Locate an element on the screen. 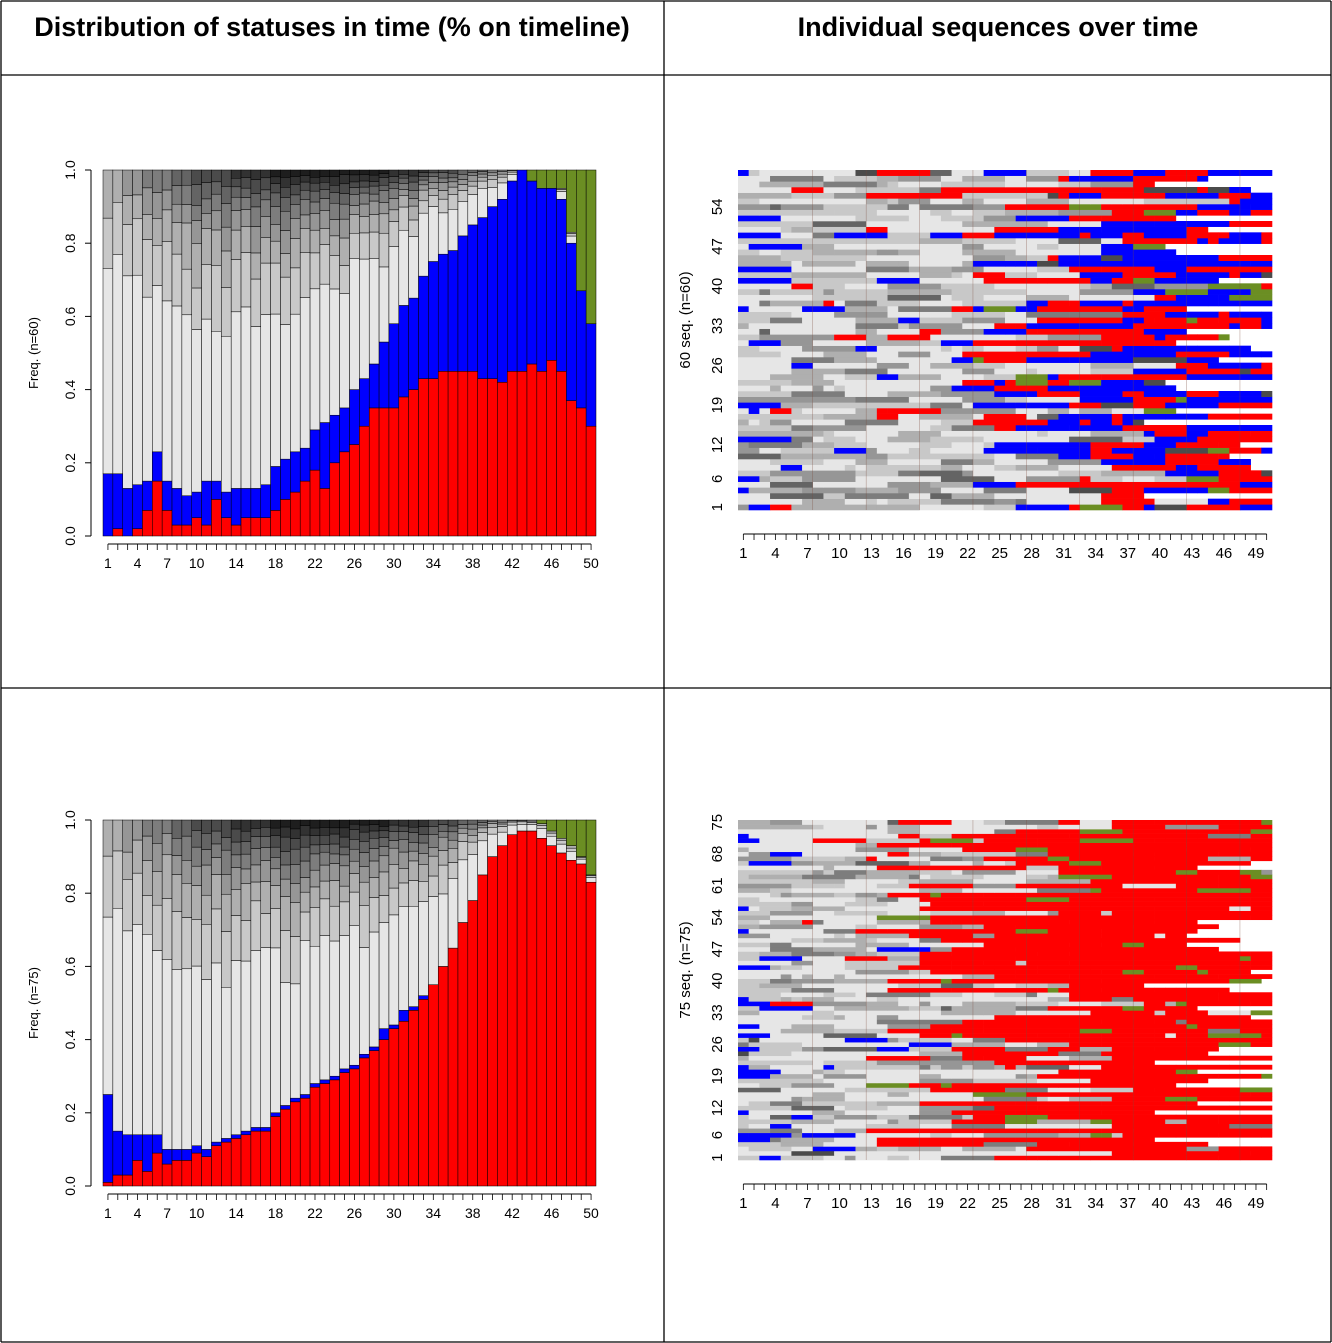 Image resolution: width=1332 pixels, height=1343 pixels. x-tick-label: 7 is located at coordinates (167, 1213).